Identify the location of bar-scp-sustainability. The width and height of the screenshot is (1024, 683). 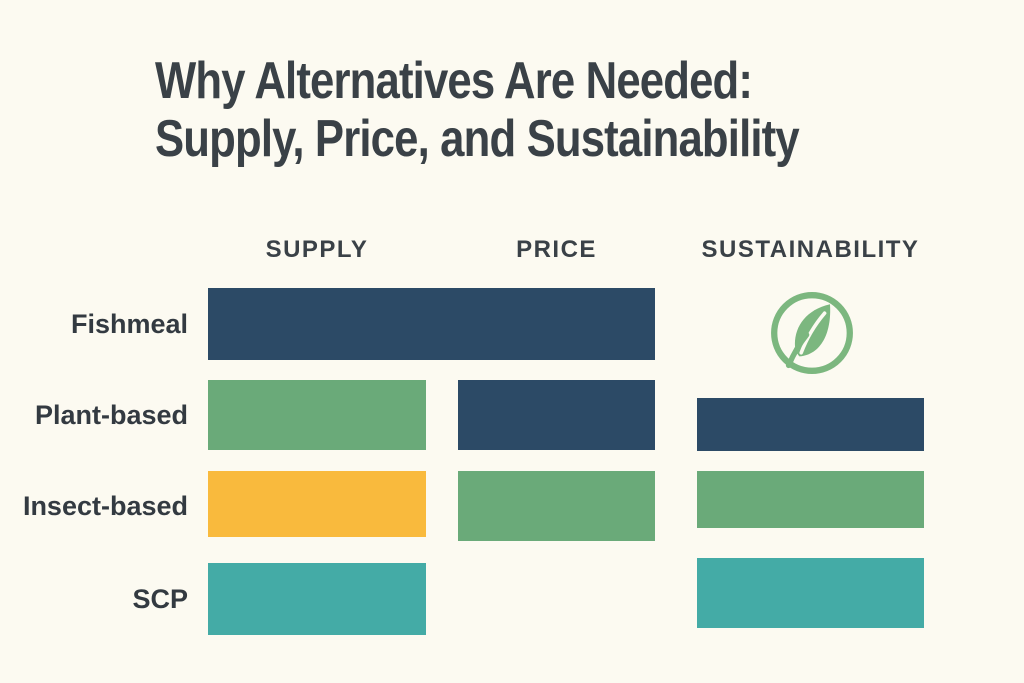
(810, 593).